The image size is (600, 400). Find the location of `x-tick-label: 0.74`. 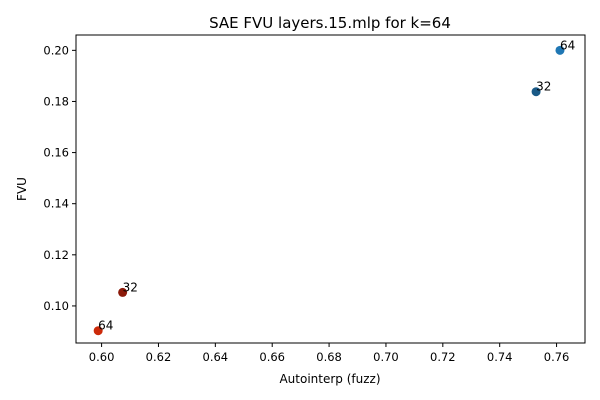

x-tick-label: 0.74 is located at coordinates (500, 357).